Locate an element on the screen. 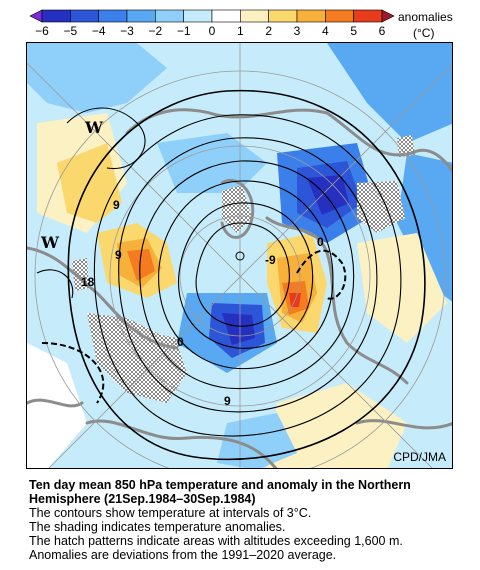  anomaly-colorbar is located at coordinates (212, 16).